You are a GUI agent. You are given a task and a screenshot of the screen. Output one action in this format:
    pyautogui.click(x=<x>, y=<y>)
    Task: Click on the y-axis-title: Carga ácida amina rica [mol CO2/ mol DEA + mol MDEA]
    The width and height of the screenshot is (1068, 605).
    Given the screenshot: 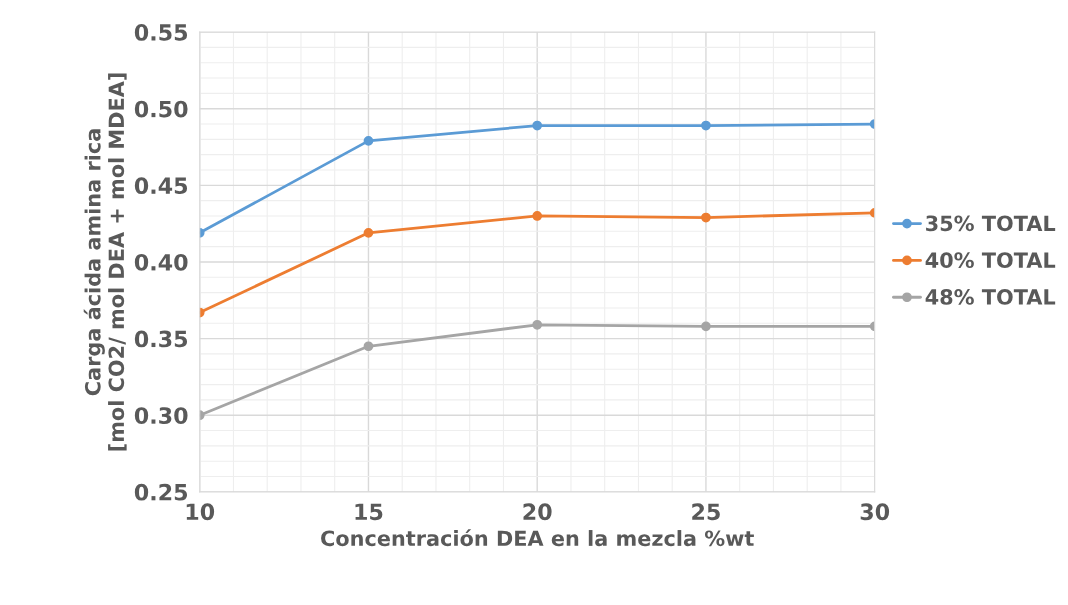 What is the action you would take?
    pyautogui.click(x=105, y=262)
    